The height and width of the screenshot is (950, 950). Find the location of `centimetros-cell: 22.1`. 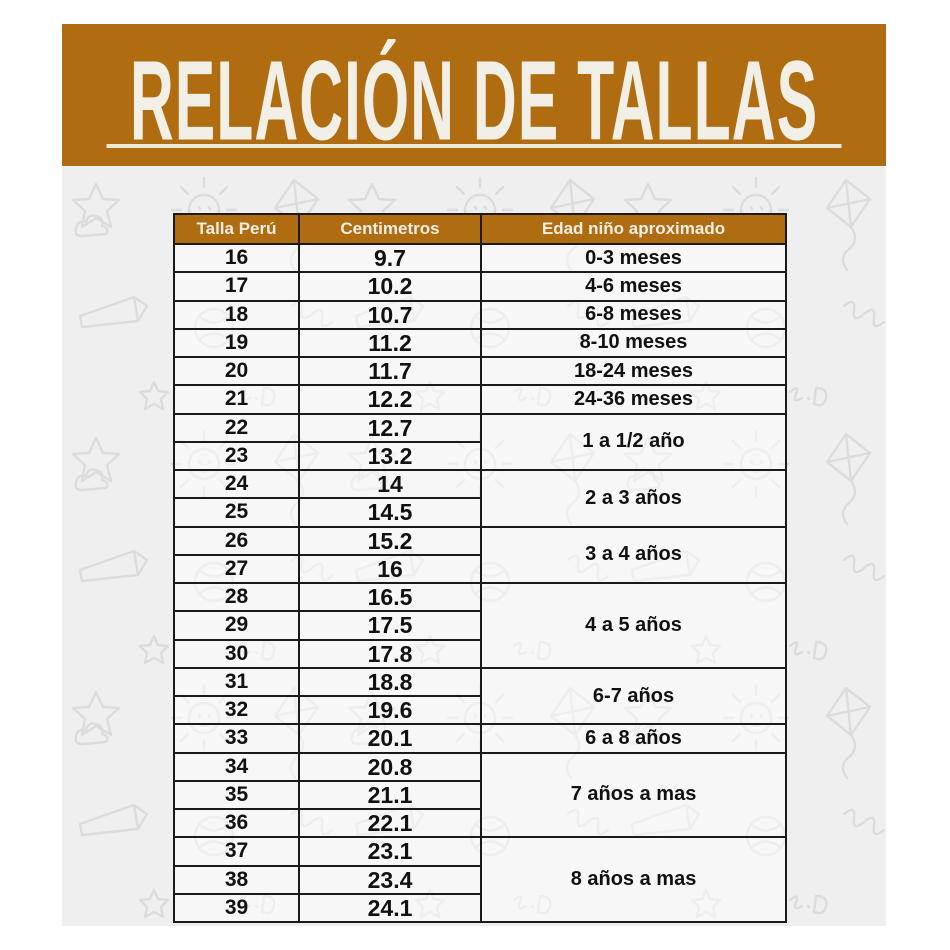

centimetros-cell: 22.1 is located at coordinates (390, 823).